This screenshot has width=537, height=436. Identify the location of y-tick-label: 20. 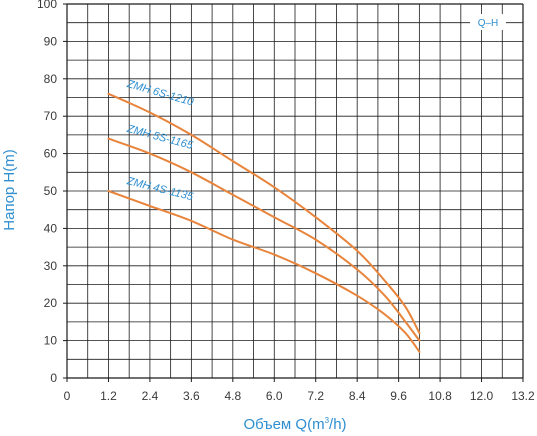
(51, 303).